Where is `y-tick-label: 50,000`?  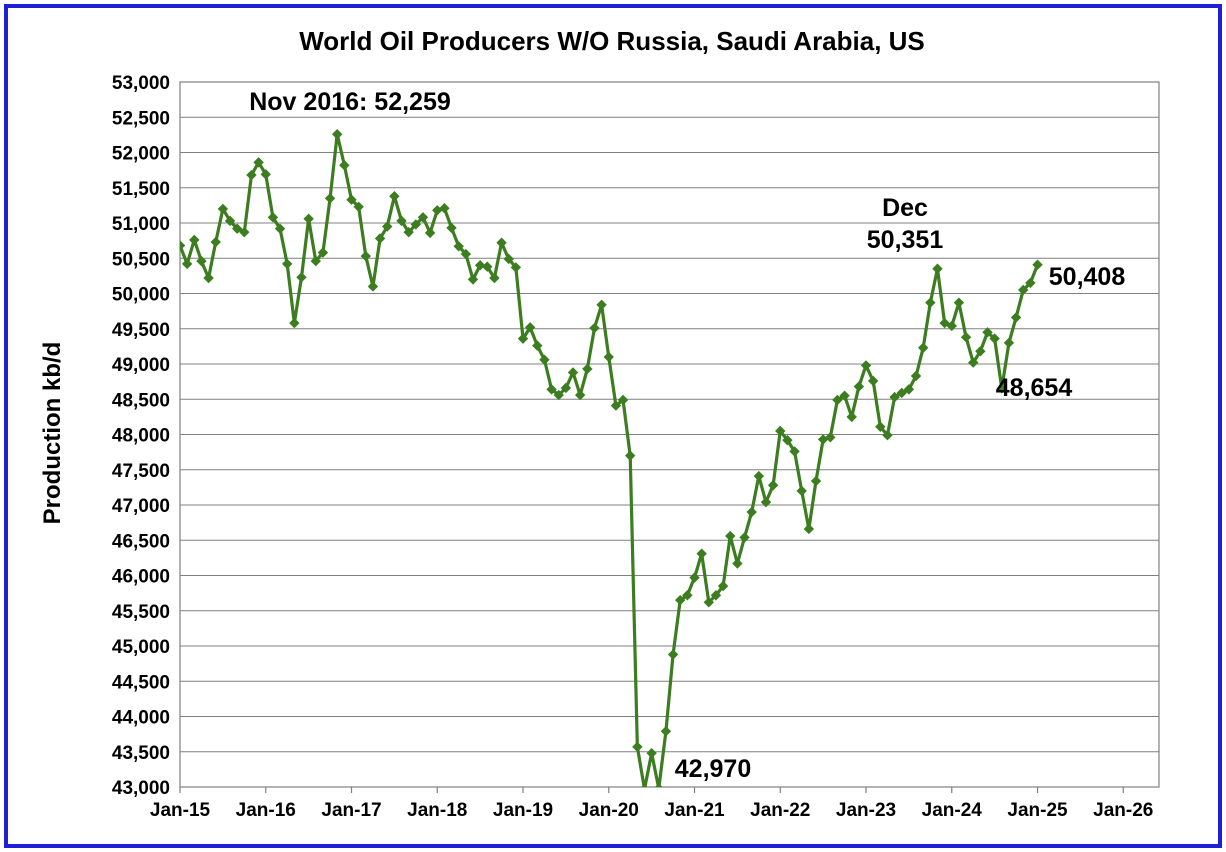 y-tick-label: 50,000 is located at coordinates (141, 295).